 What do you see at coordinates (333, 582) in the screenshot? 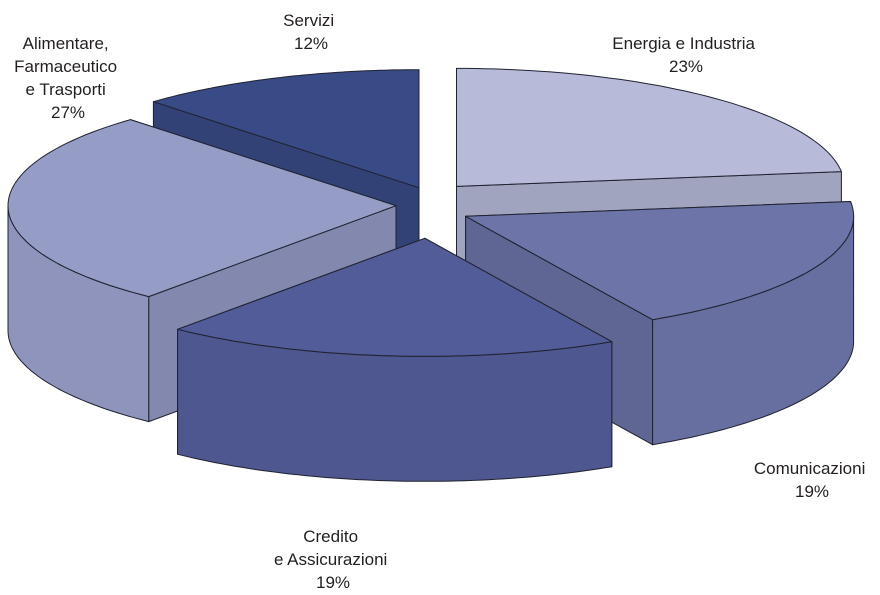
I see `slice-value-credito-e-assicurazioni: 19%` at bounding box center [333, 582].